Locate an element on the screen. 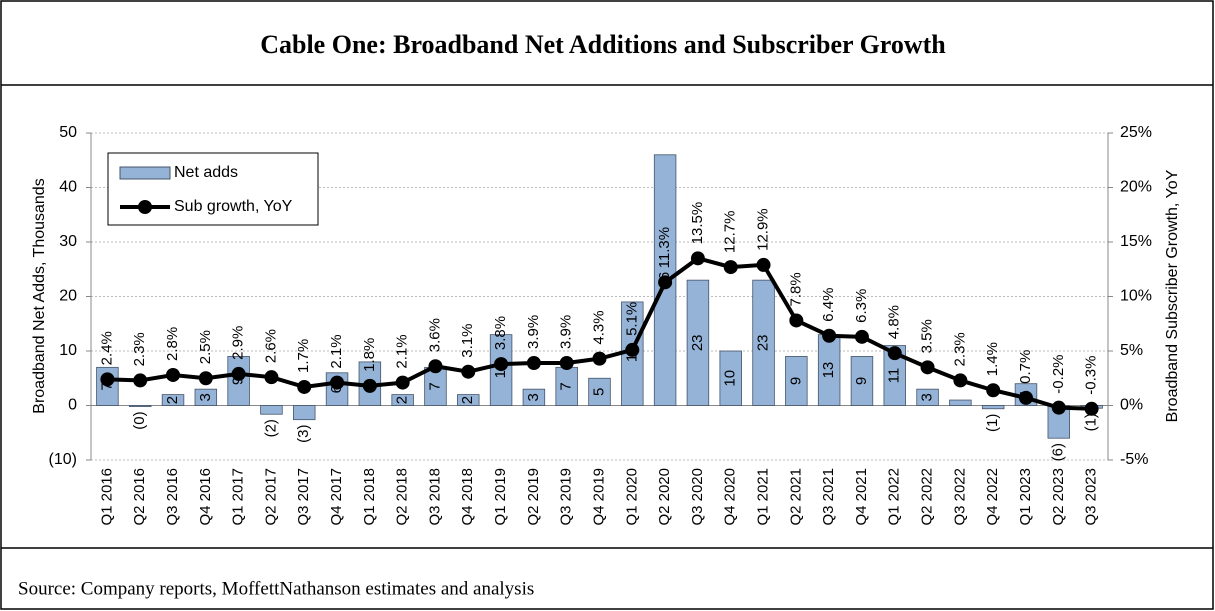 This screenshot has width=1215, height=611. point-label: 2.1% is located at coordinates (402, 351).